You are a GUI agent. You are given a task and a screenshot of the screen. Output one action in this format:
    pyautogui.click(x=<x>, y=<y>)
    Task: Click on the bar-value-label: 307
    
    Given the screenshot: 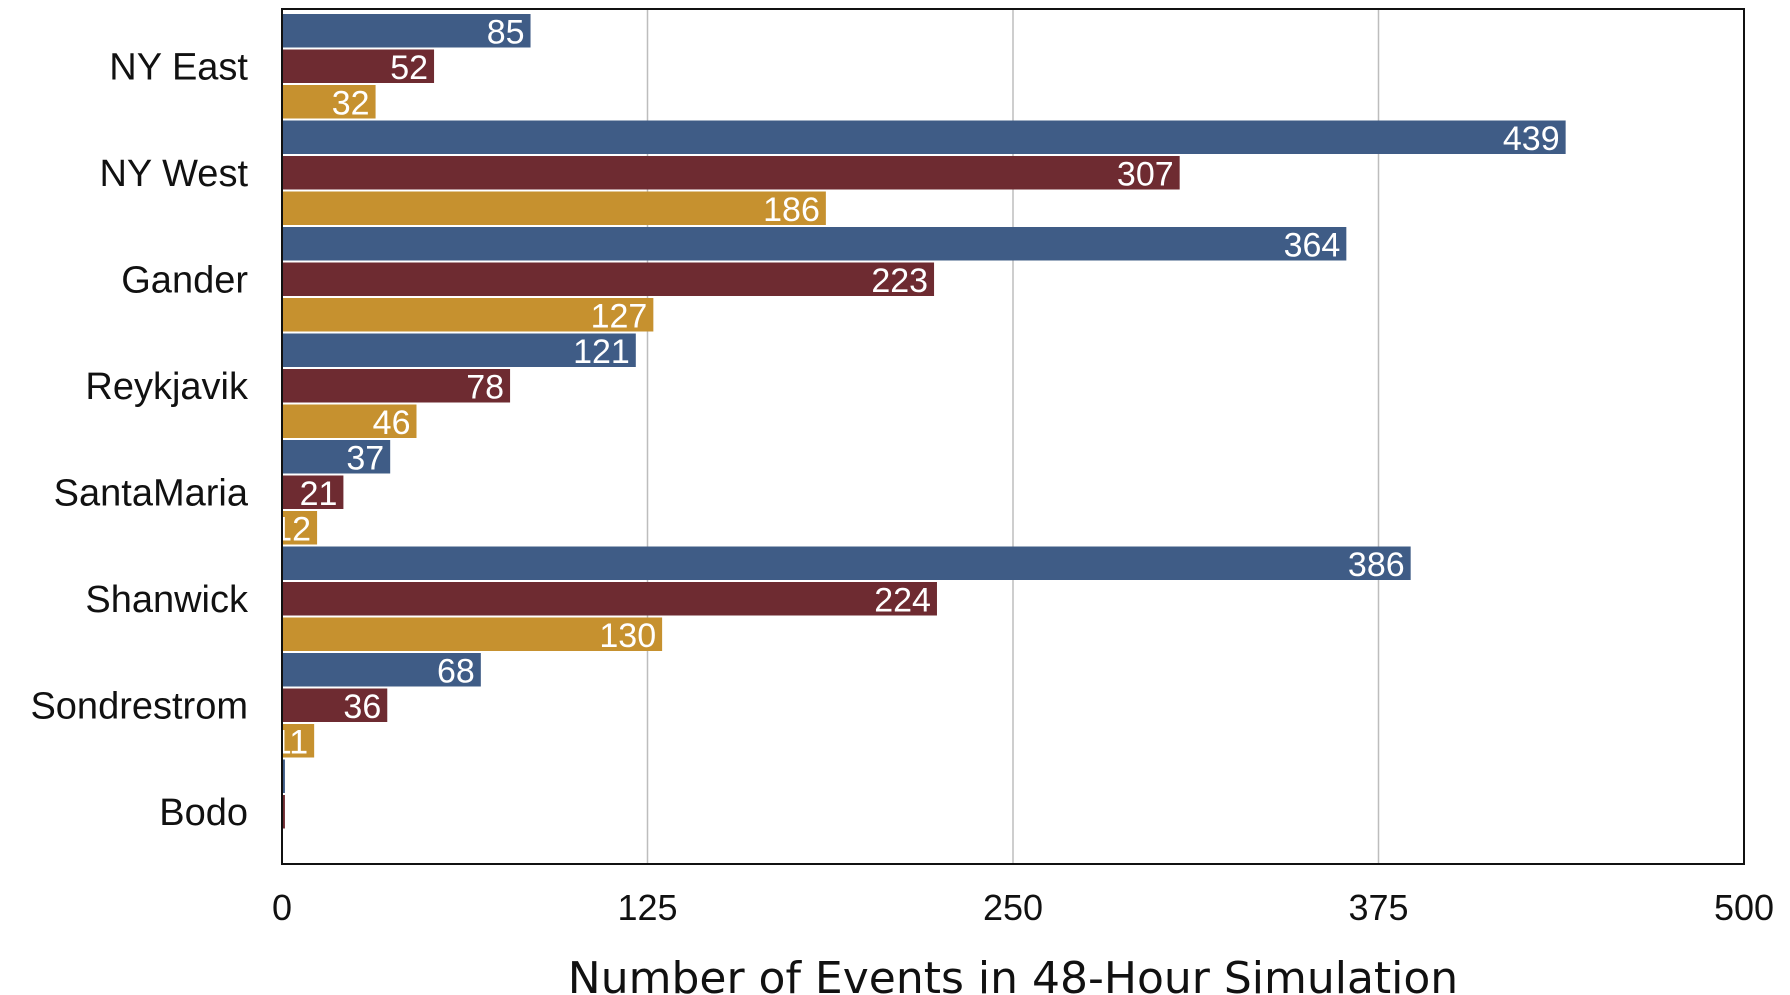 What is the action you would take?
    pyautogui.click(x=1145, y=175)
    